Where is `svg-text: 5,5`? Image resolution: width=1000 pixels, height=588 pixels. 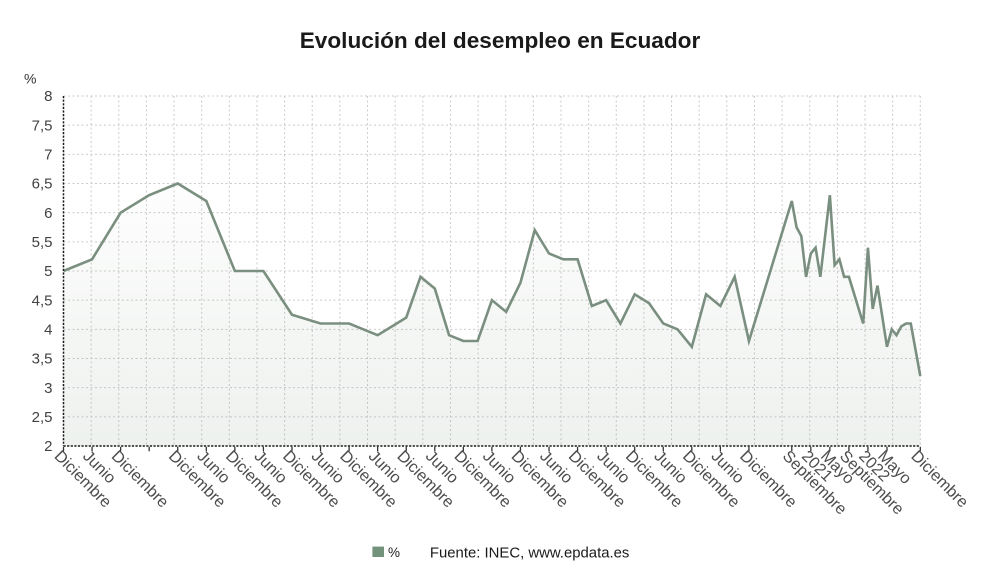
svg-text: 5,5 is located at coordinates (42, 242).